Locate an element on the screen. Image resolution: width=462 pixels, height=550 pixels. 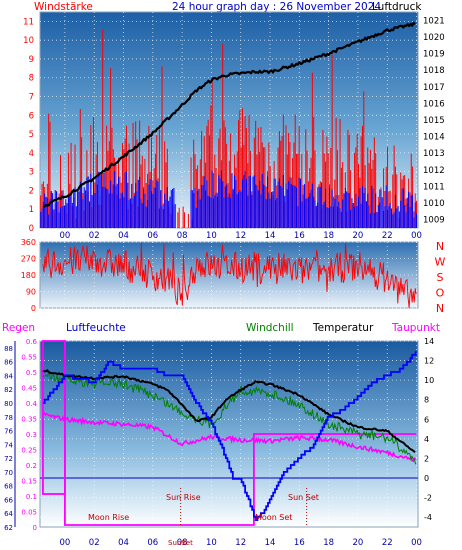
humidity-tick-label: 62 is located at coordinates (8, 528).